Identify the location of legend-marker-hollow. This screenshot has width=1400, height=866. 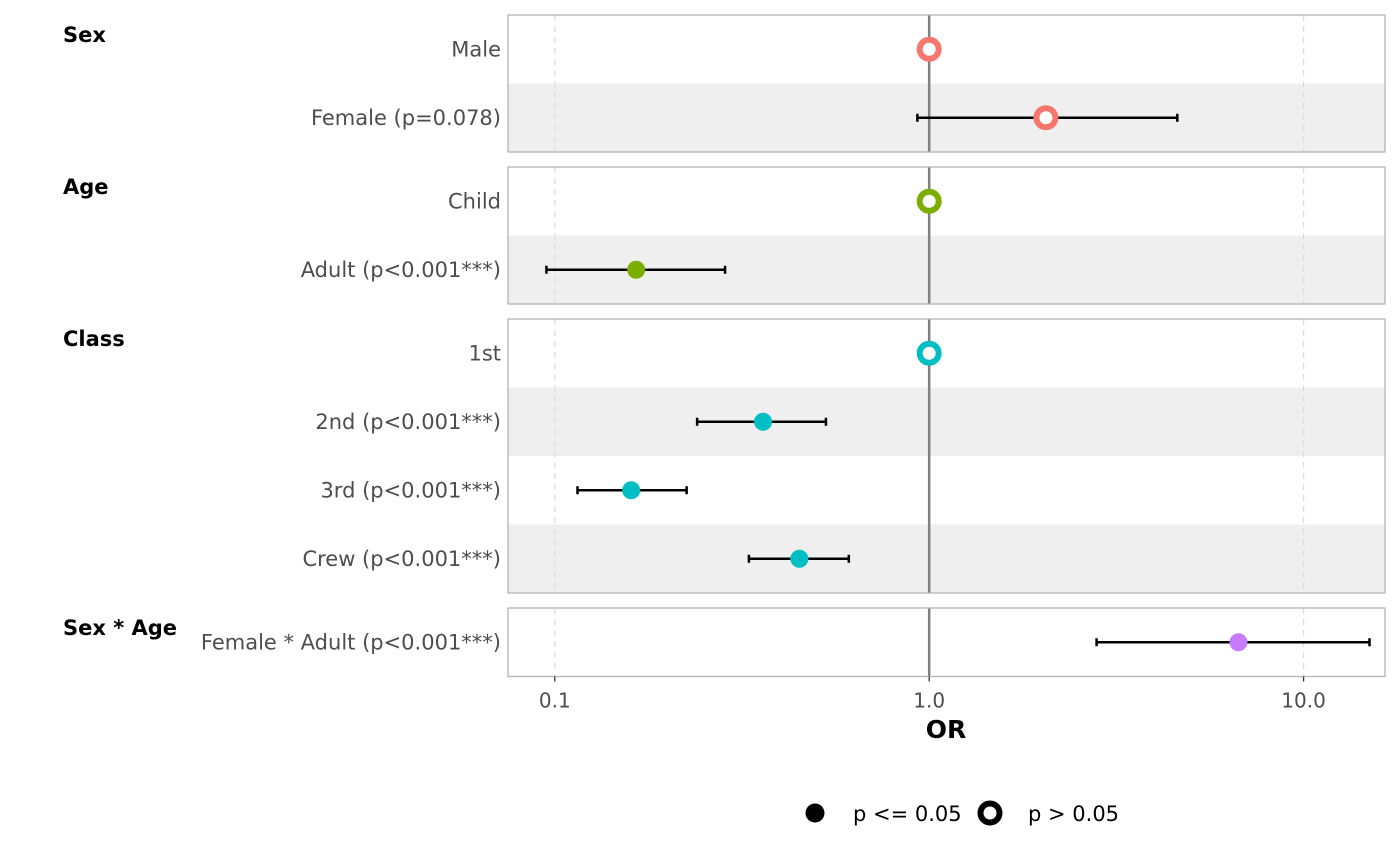
(990, 813).